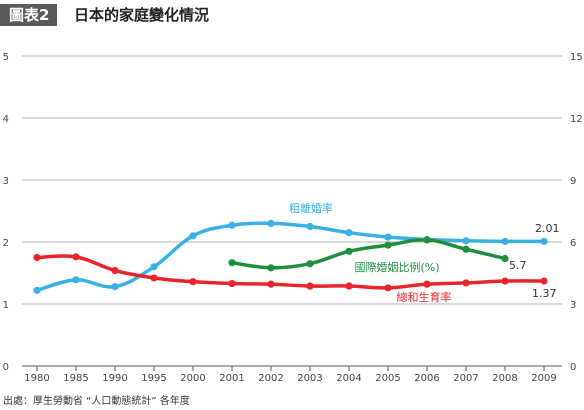 This screenshot has height=410, width=584. I want to click on chart-title: 日本的家庭變化情況, so click(142, 15).